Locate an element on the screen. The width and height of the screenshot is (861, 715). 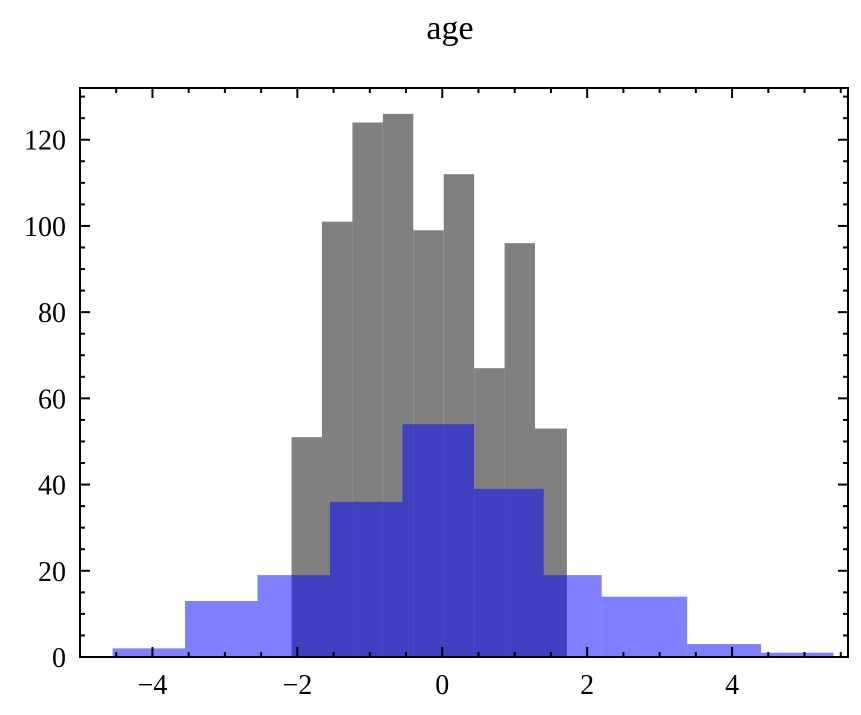
x-tick-label: 4 is located at coordinates (732, 685).